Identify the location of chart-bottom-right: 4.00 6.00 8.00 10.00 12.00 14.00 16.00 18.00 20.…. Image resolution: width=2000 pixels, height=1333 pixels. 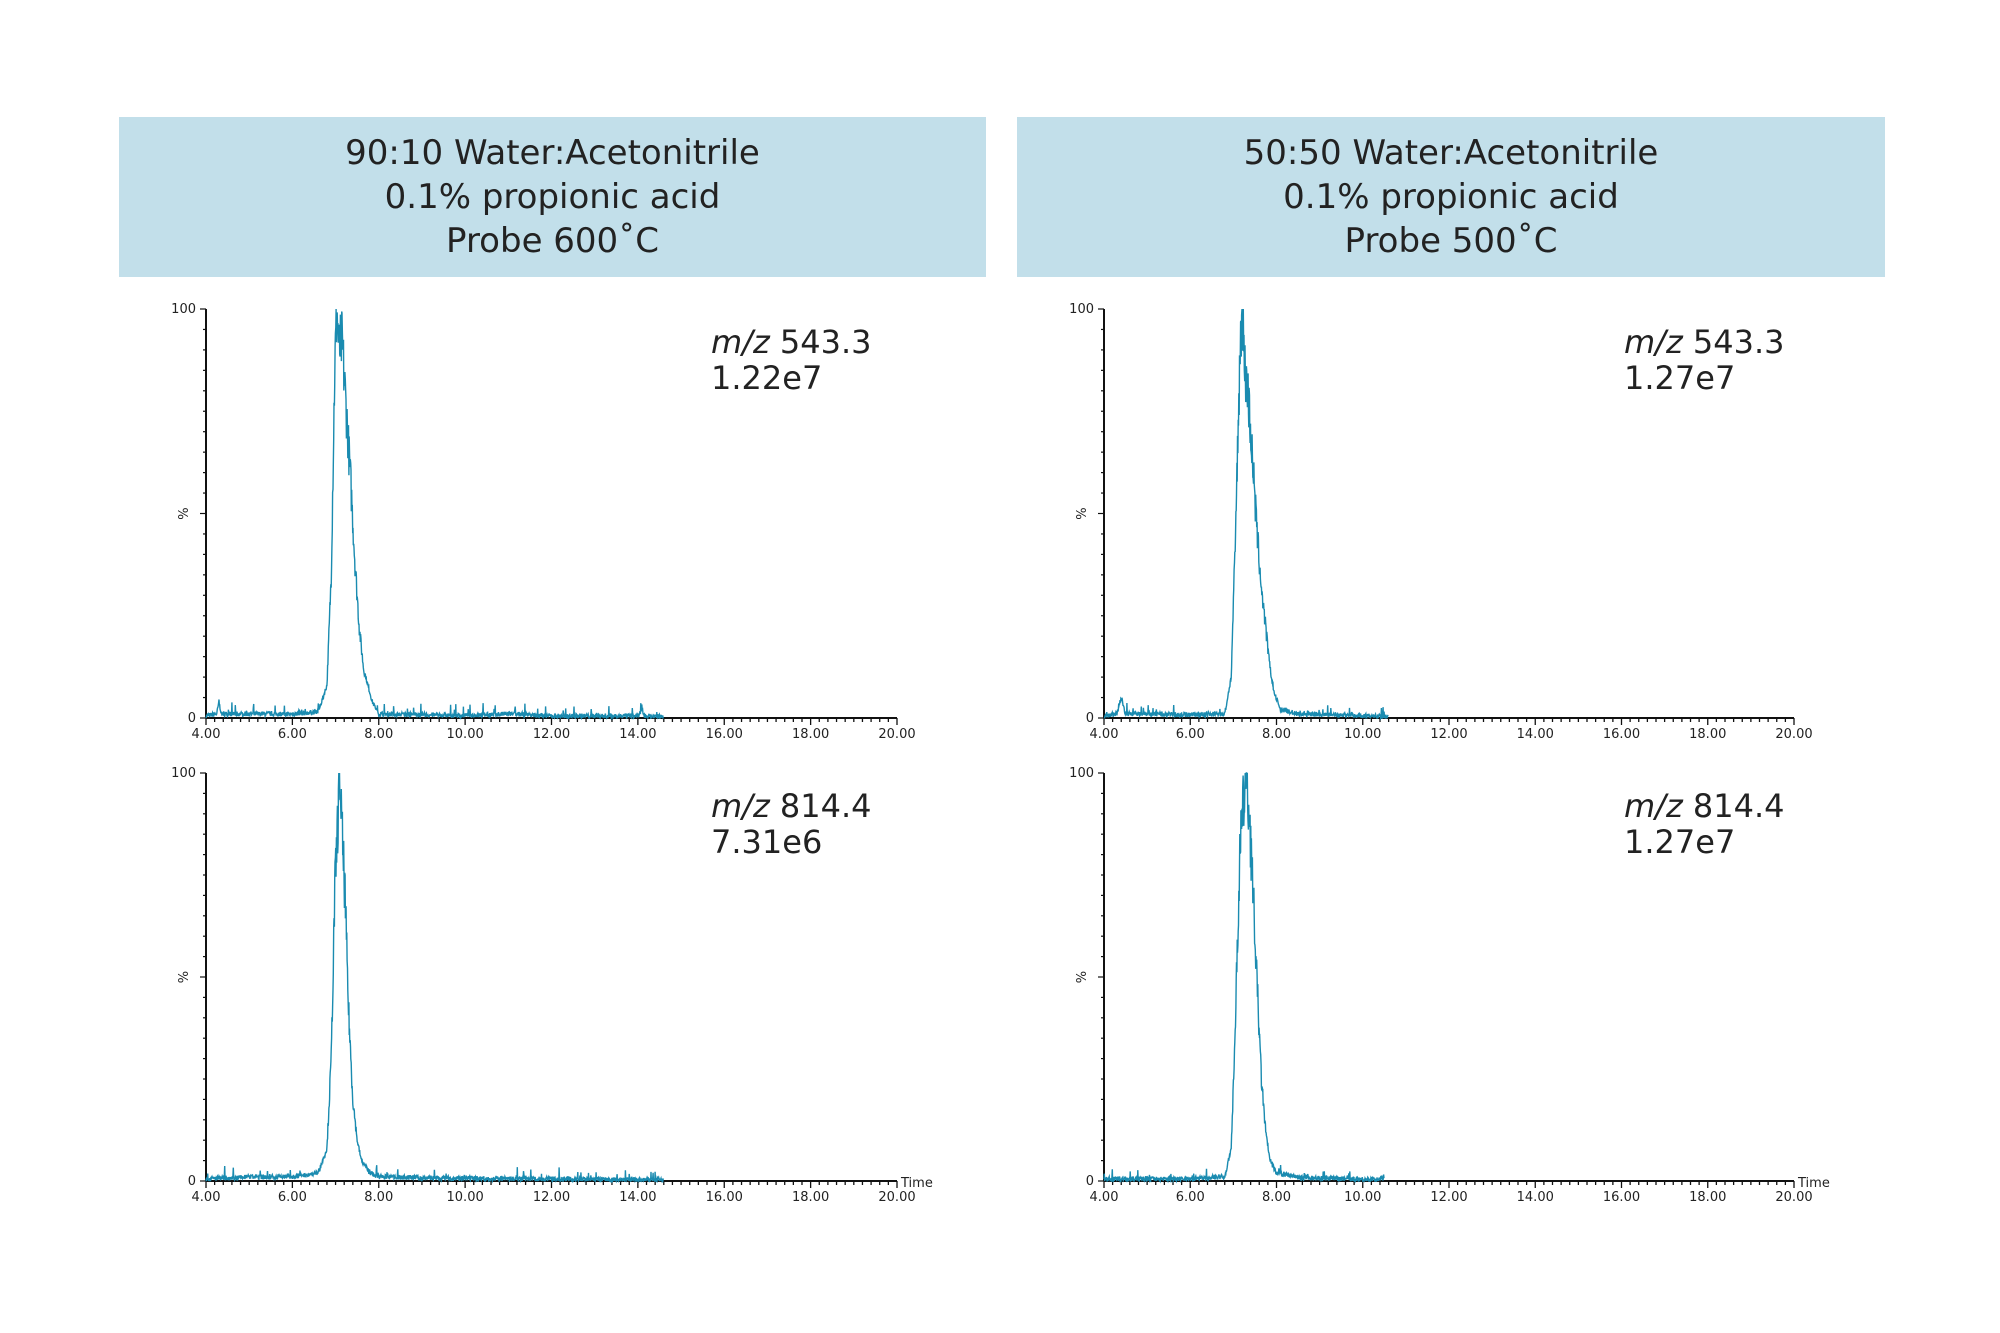
(1449, 985).